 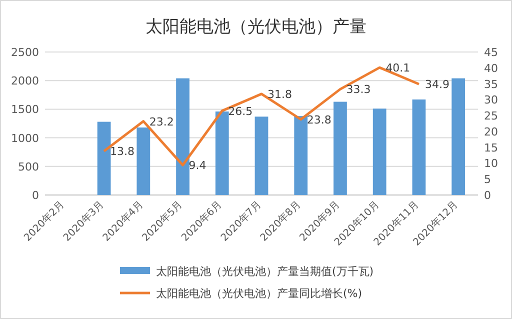 I want to click on y2-tick-label: 35, so click(x=491, y=84).